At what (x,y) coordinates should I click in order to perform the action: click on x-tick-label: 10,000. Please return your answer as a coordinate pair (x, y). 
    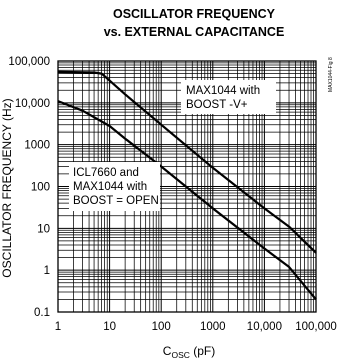
    Looking at the image, I should click on (264, 327).